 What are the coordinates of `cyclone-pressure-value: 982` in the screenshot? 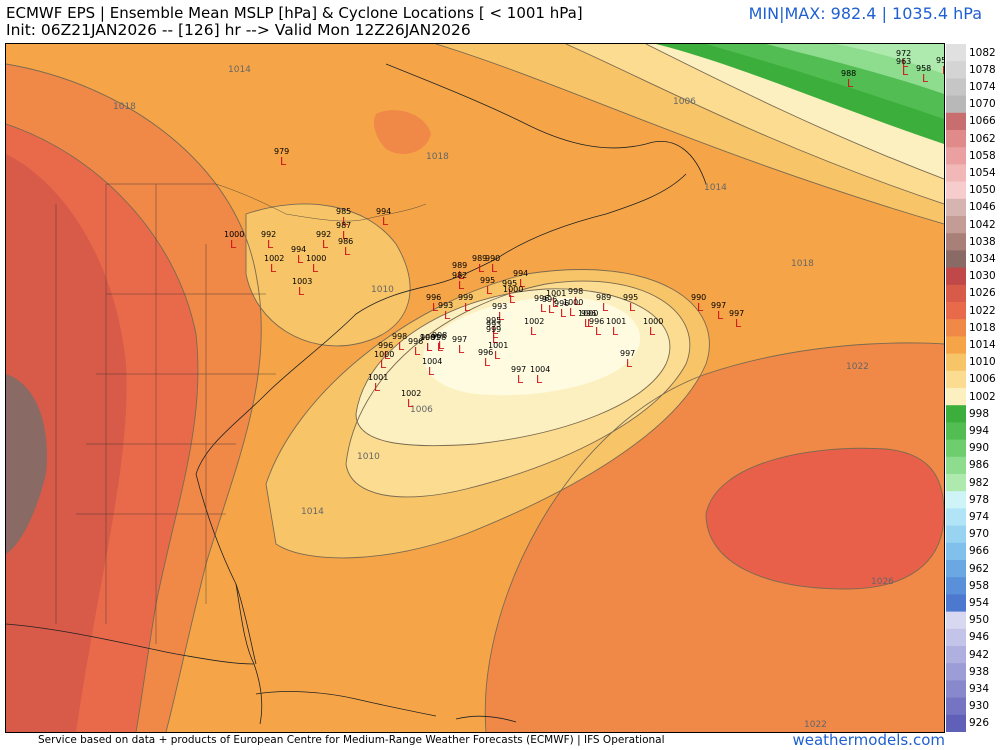 It's located at (459, 275).